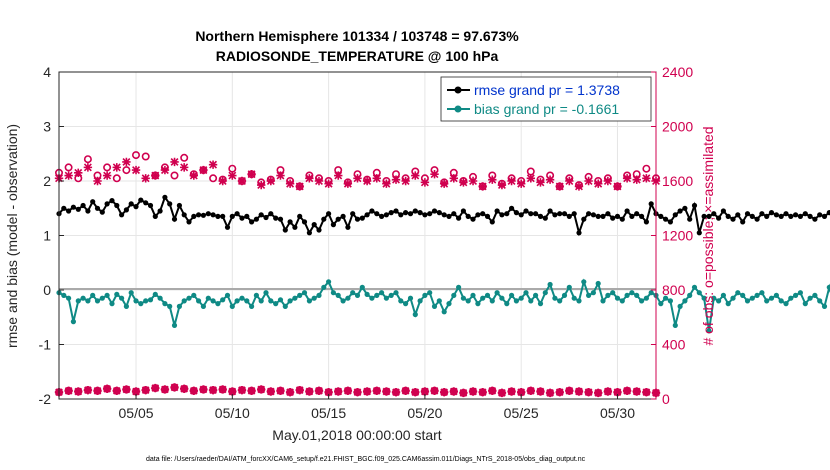 The width and height of the screenshot is (830, 470). I want to click on x-tick-label: 05/20, so click(424, 413).